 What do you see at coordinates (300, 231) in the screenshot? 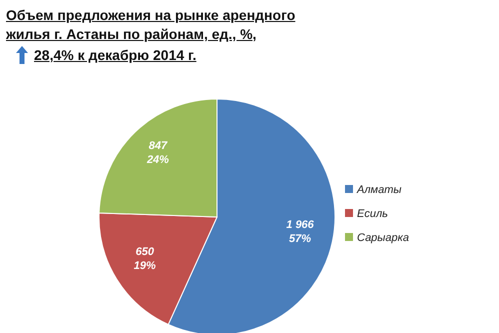
I see `data-label: 1 966 57%` at bounding box center [300, 231].